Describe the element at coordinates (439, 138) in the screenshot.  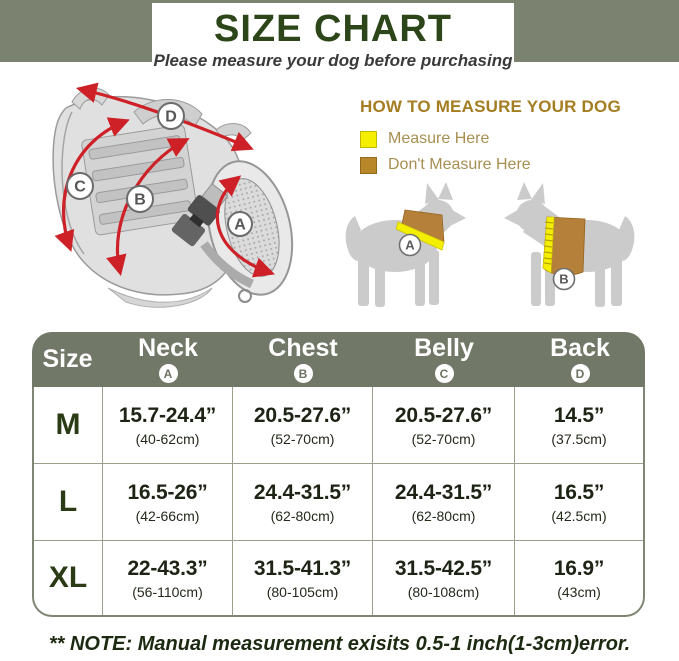
I see `measure-here-label: Measure Here` at that location.